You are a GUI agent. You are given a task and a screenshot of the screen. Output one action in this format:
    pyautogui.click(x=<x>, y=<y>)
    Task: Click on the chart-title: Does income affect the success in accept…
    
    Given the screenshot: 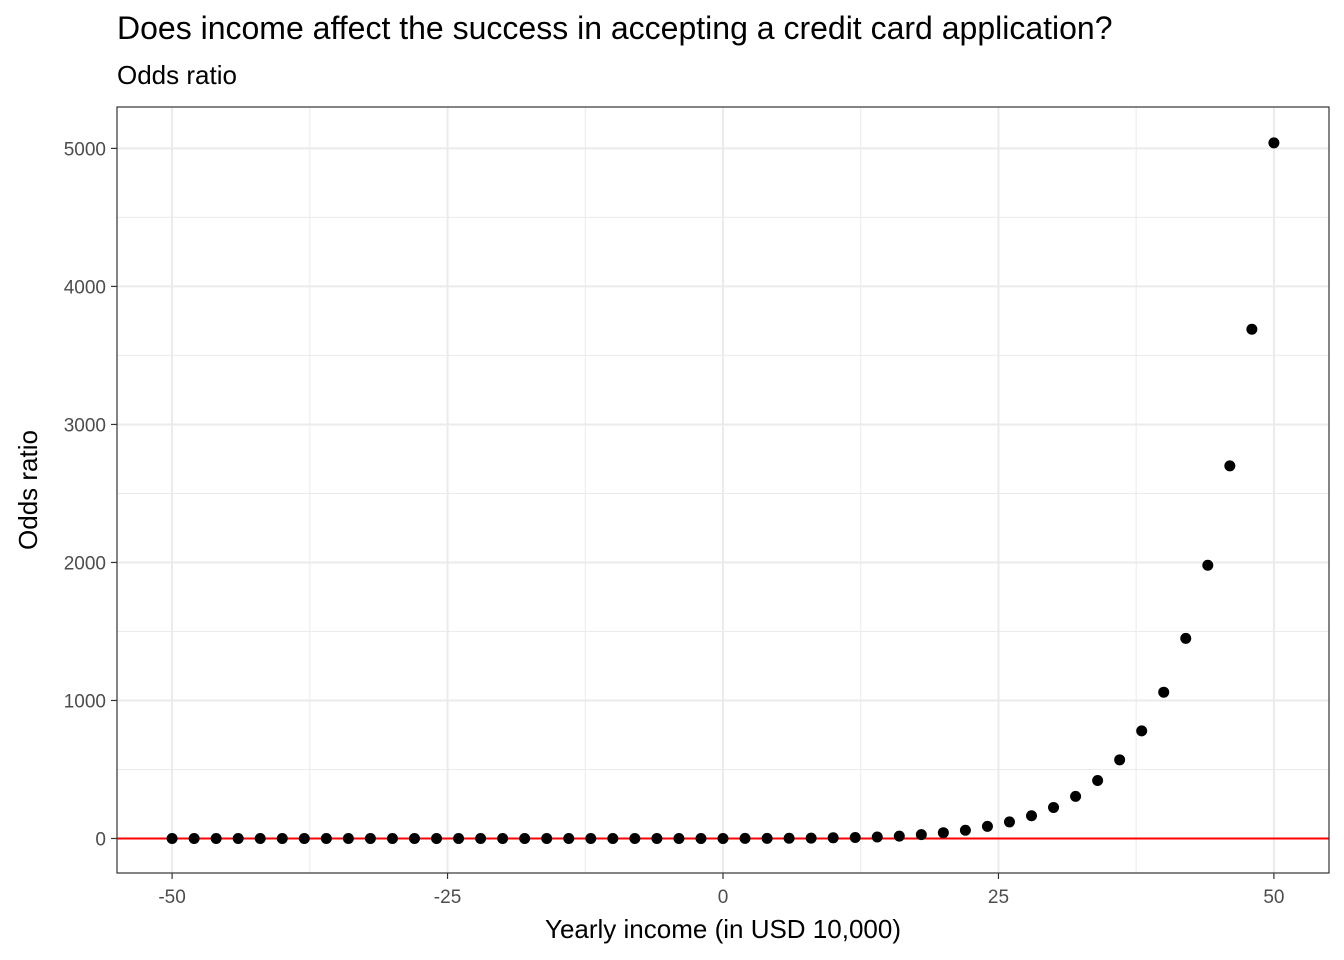 What is the action you would take?
    pyautogui.click(x=615, y=28)
    